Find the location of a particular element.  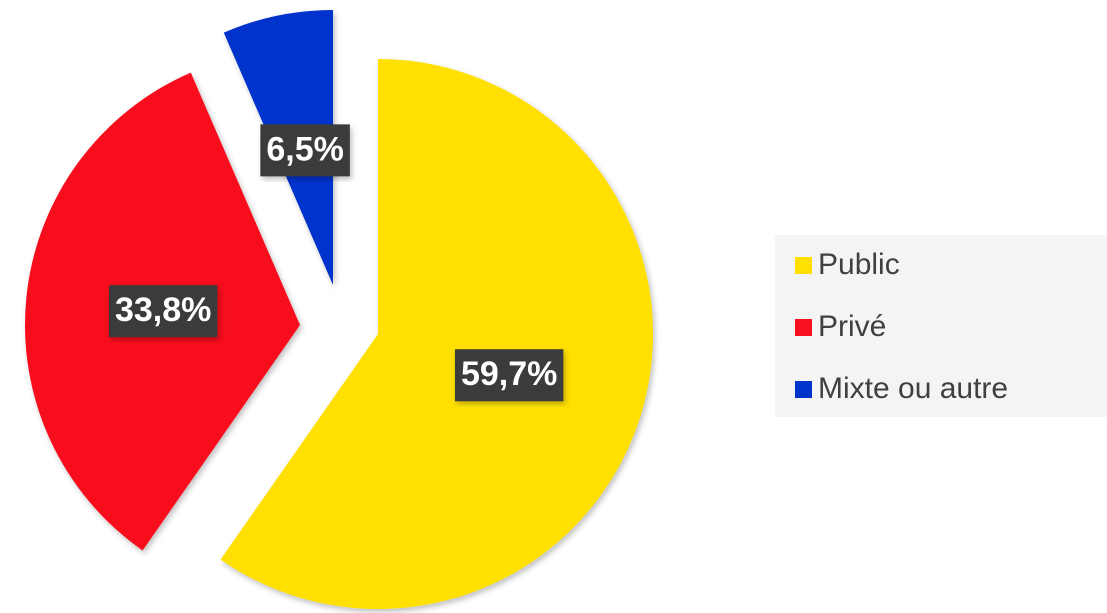

legend-box is located at coordinates (941, 326).